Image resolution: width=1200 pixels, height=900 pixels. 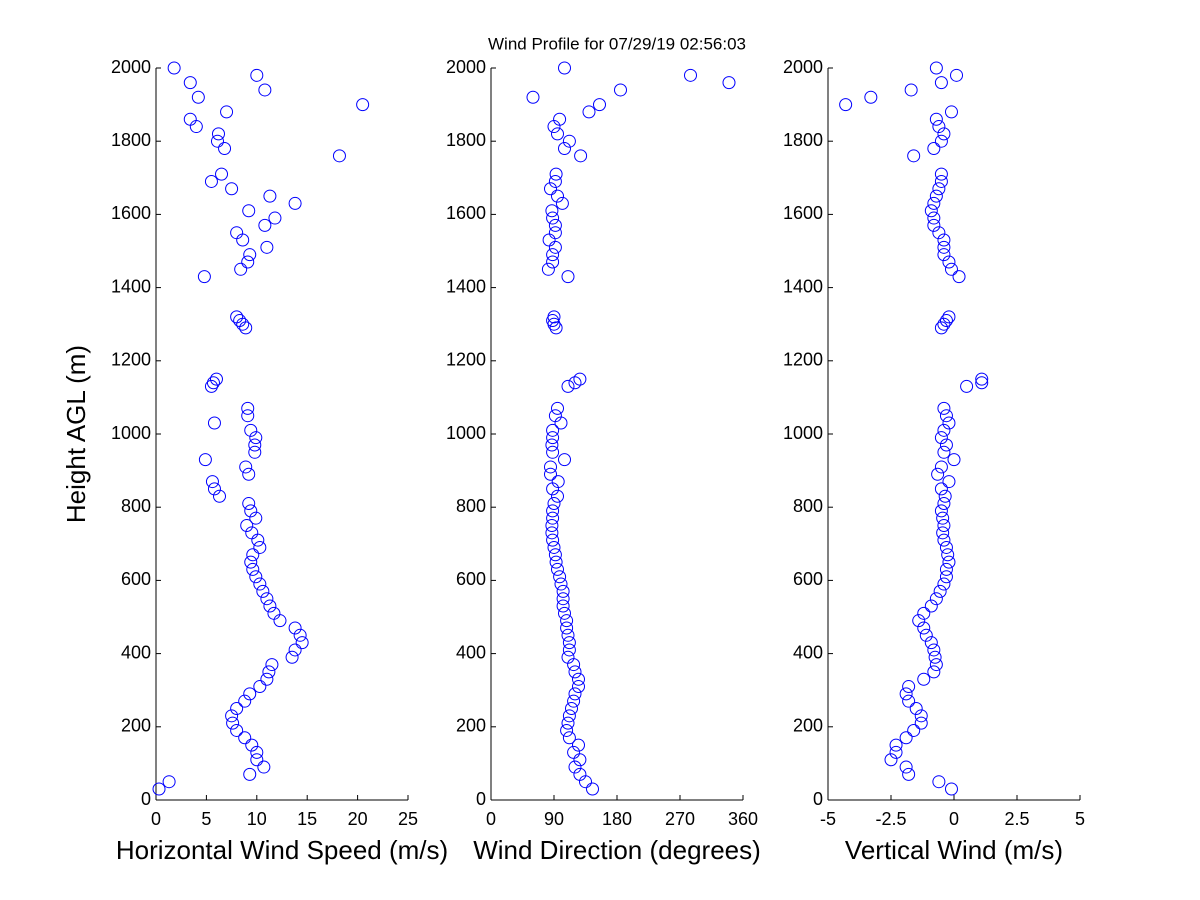 I want to click on x-tick-label: -2.5, so click(x=890, y=819).